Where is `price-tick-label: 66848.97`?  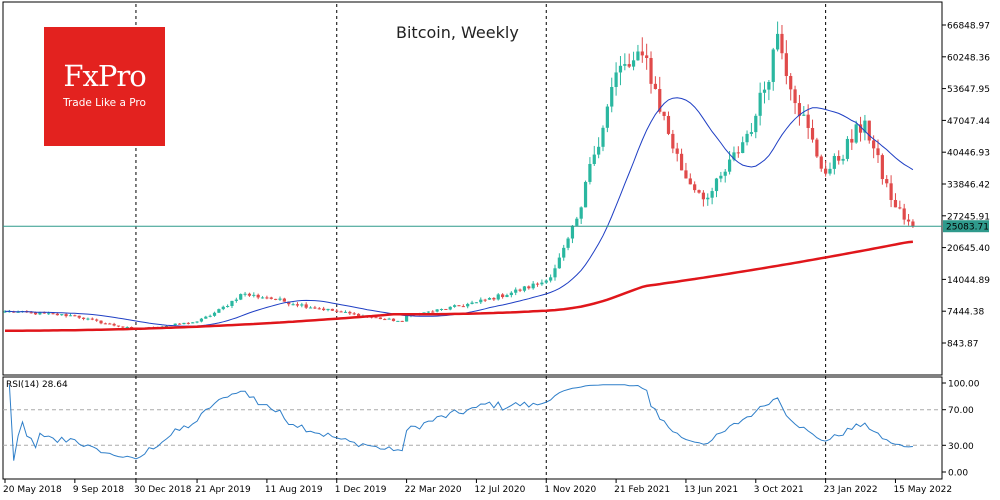 price-tick-label: 66848.97 is located at coordinates (968, 27).